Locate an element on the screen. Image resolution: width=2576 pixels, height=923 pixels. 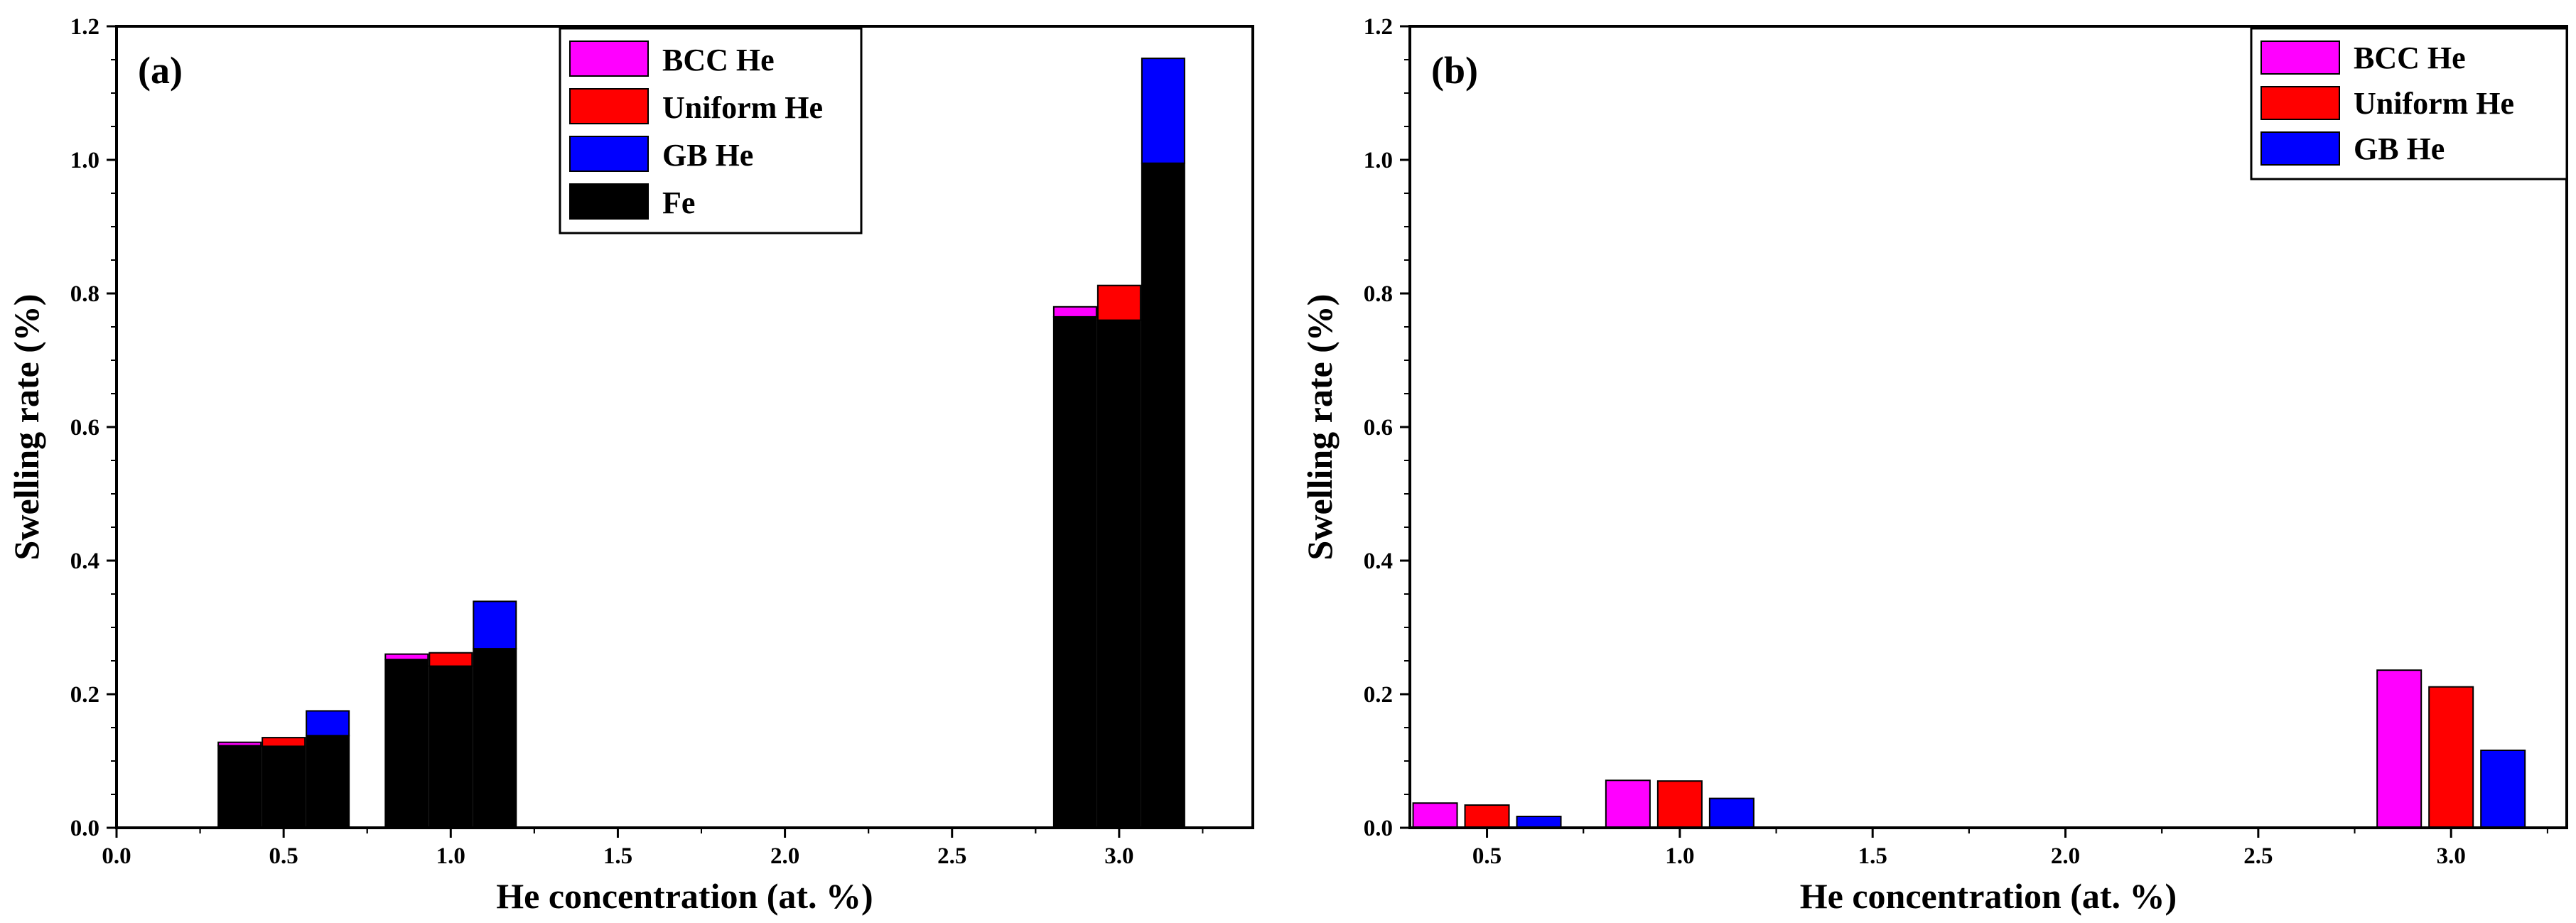
bar-3-gb-he is located at coordinates (2503, 788).